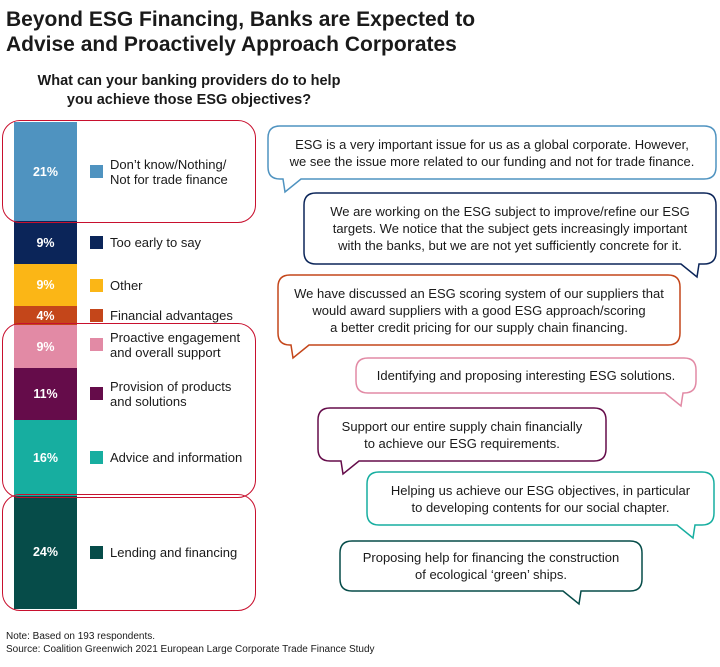 This screenshot has width=720, height=667. I want to click on legend-label-line: Other, so click(126, 285).